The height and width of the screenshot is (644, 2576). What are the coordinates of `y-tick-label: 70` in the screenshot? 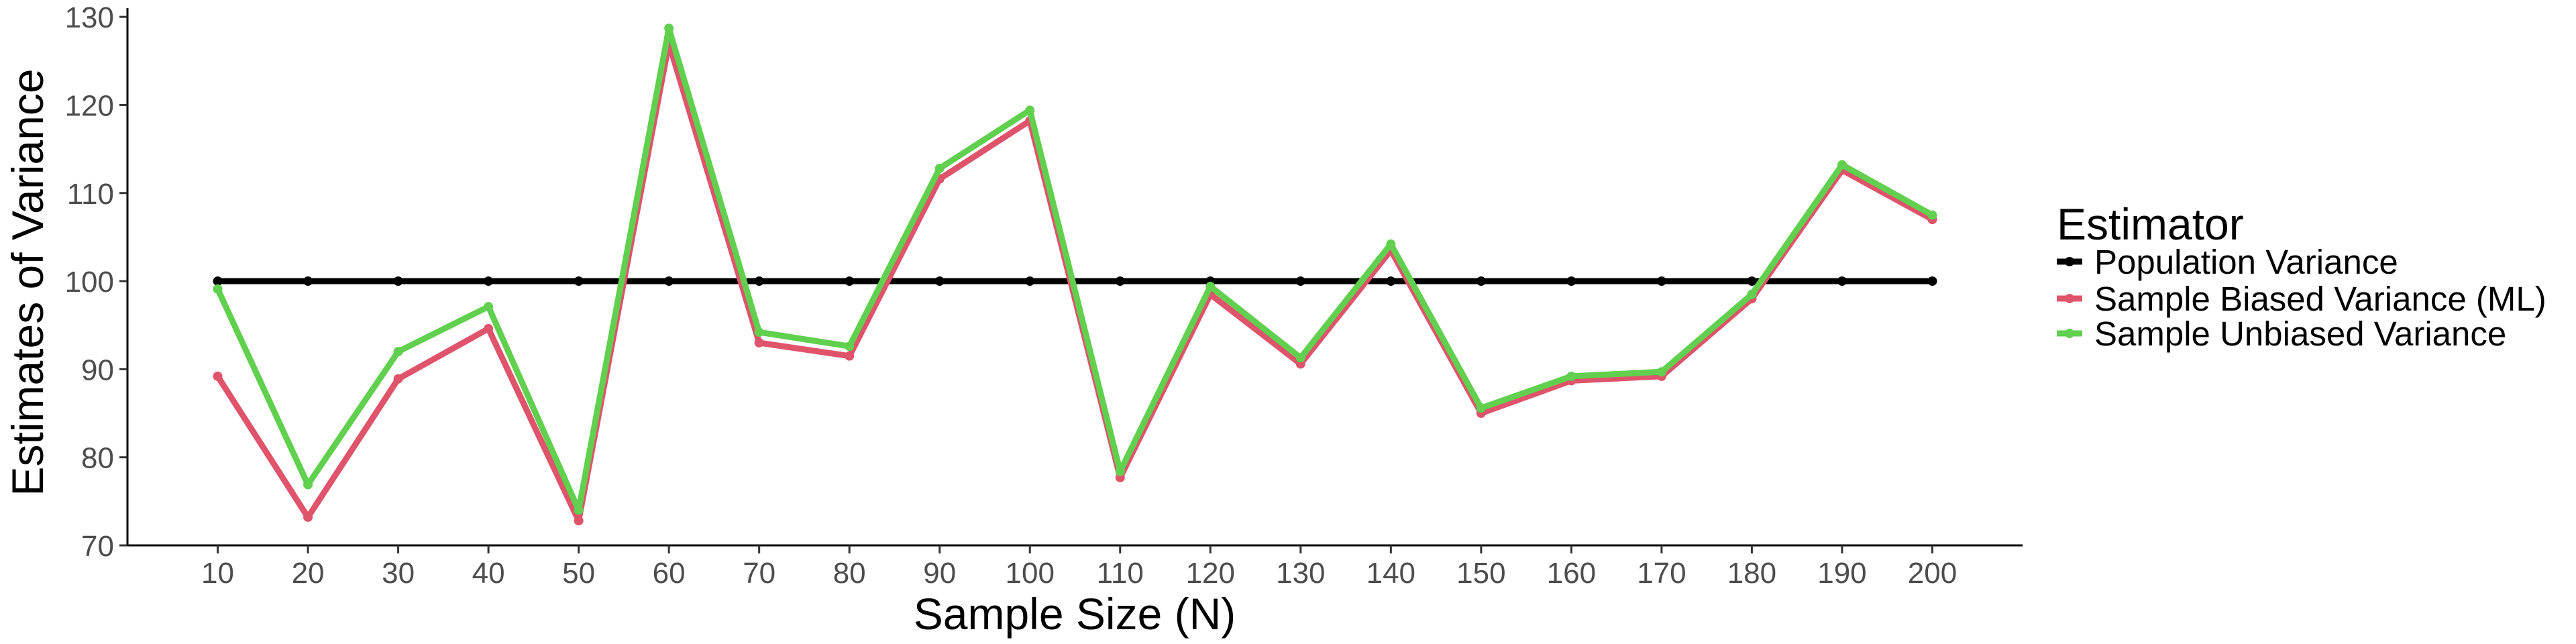 It's located at (97, 546).